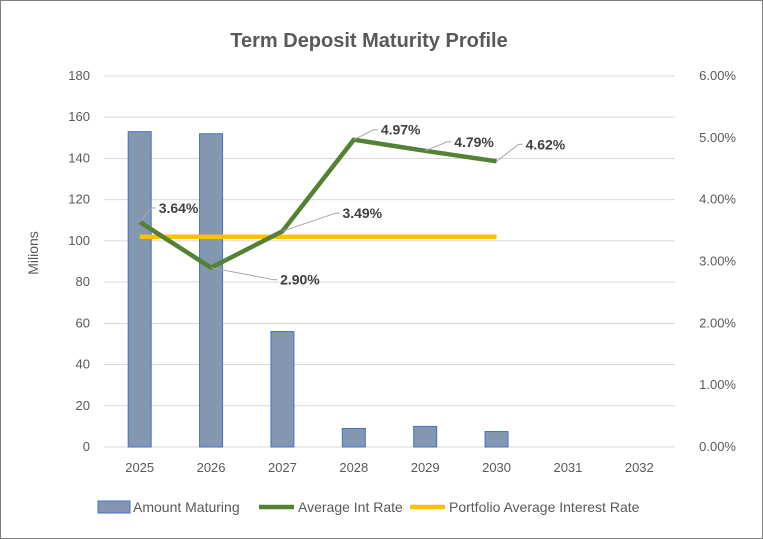 Image resolution: width=763 pixels, height=539 pixels. What do you see at coordinates (496, 467) in the screenshot?
I see `x-tick-label: 2030` at bounding box center [496, 467].